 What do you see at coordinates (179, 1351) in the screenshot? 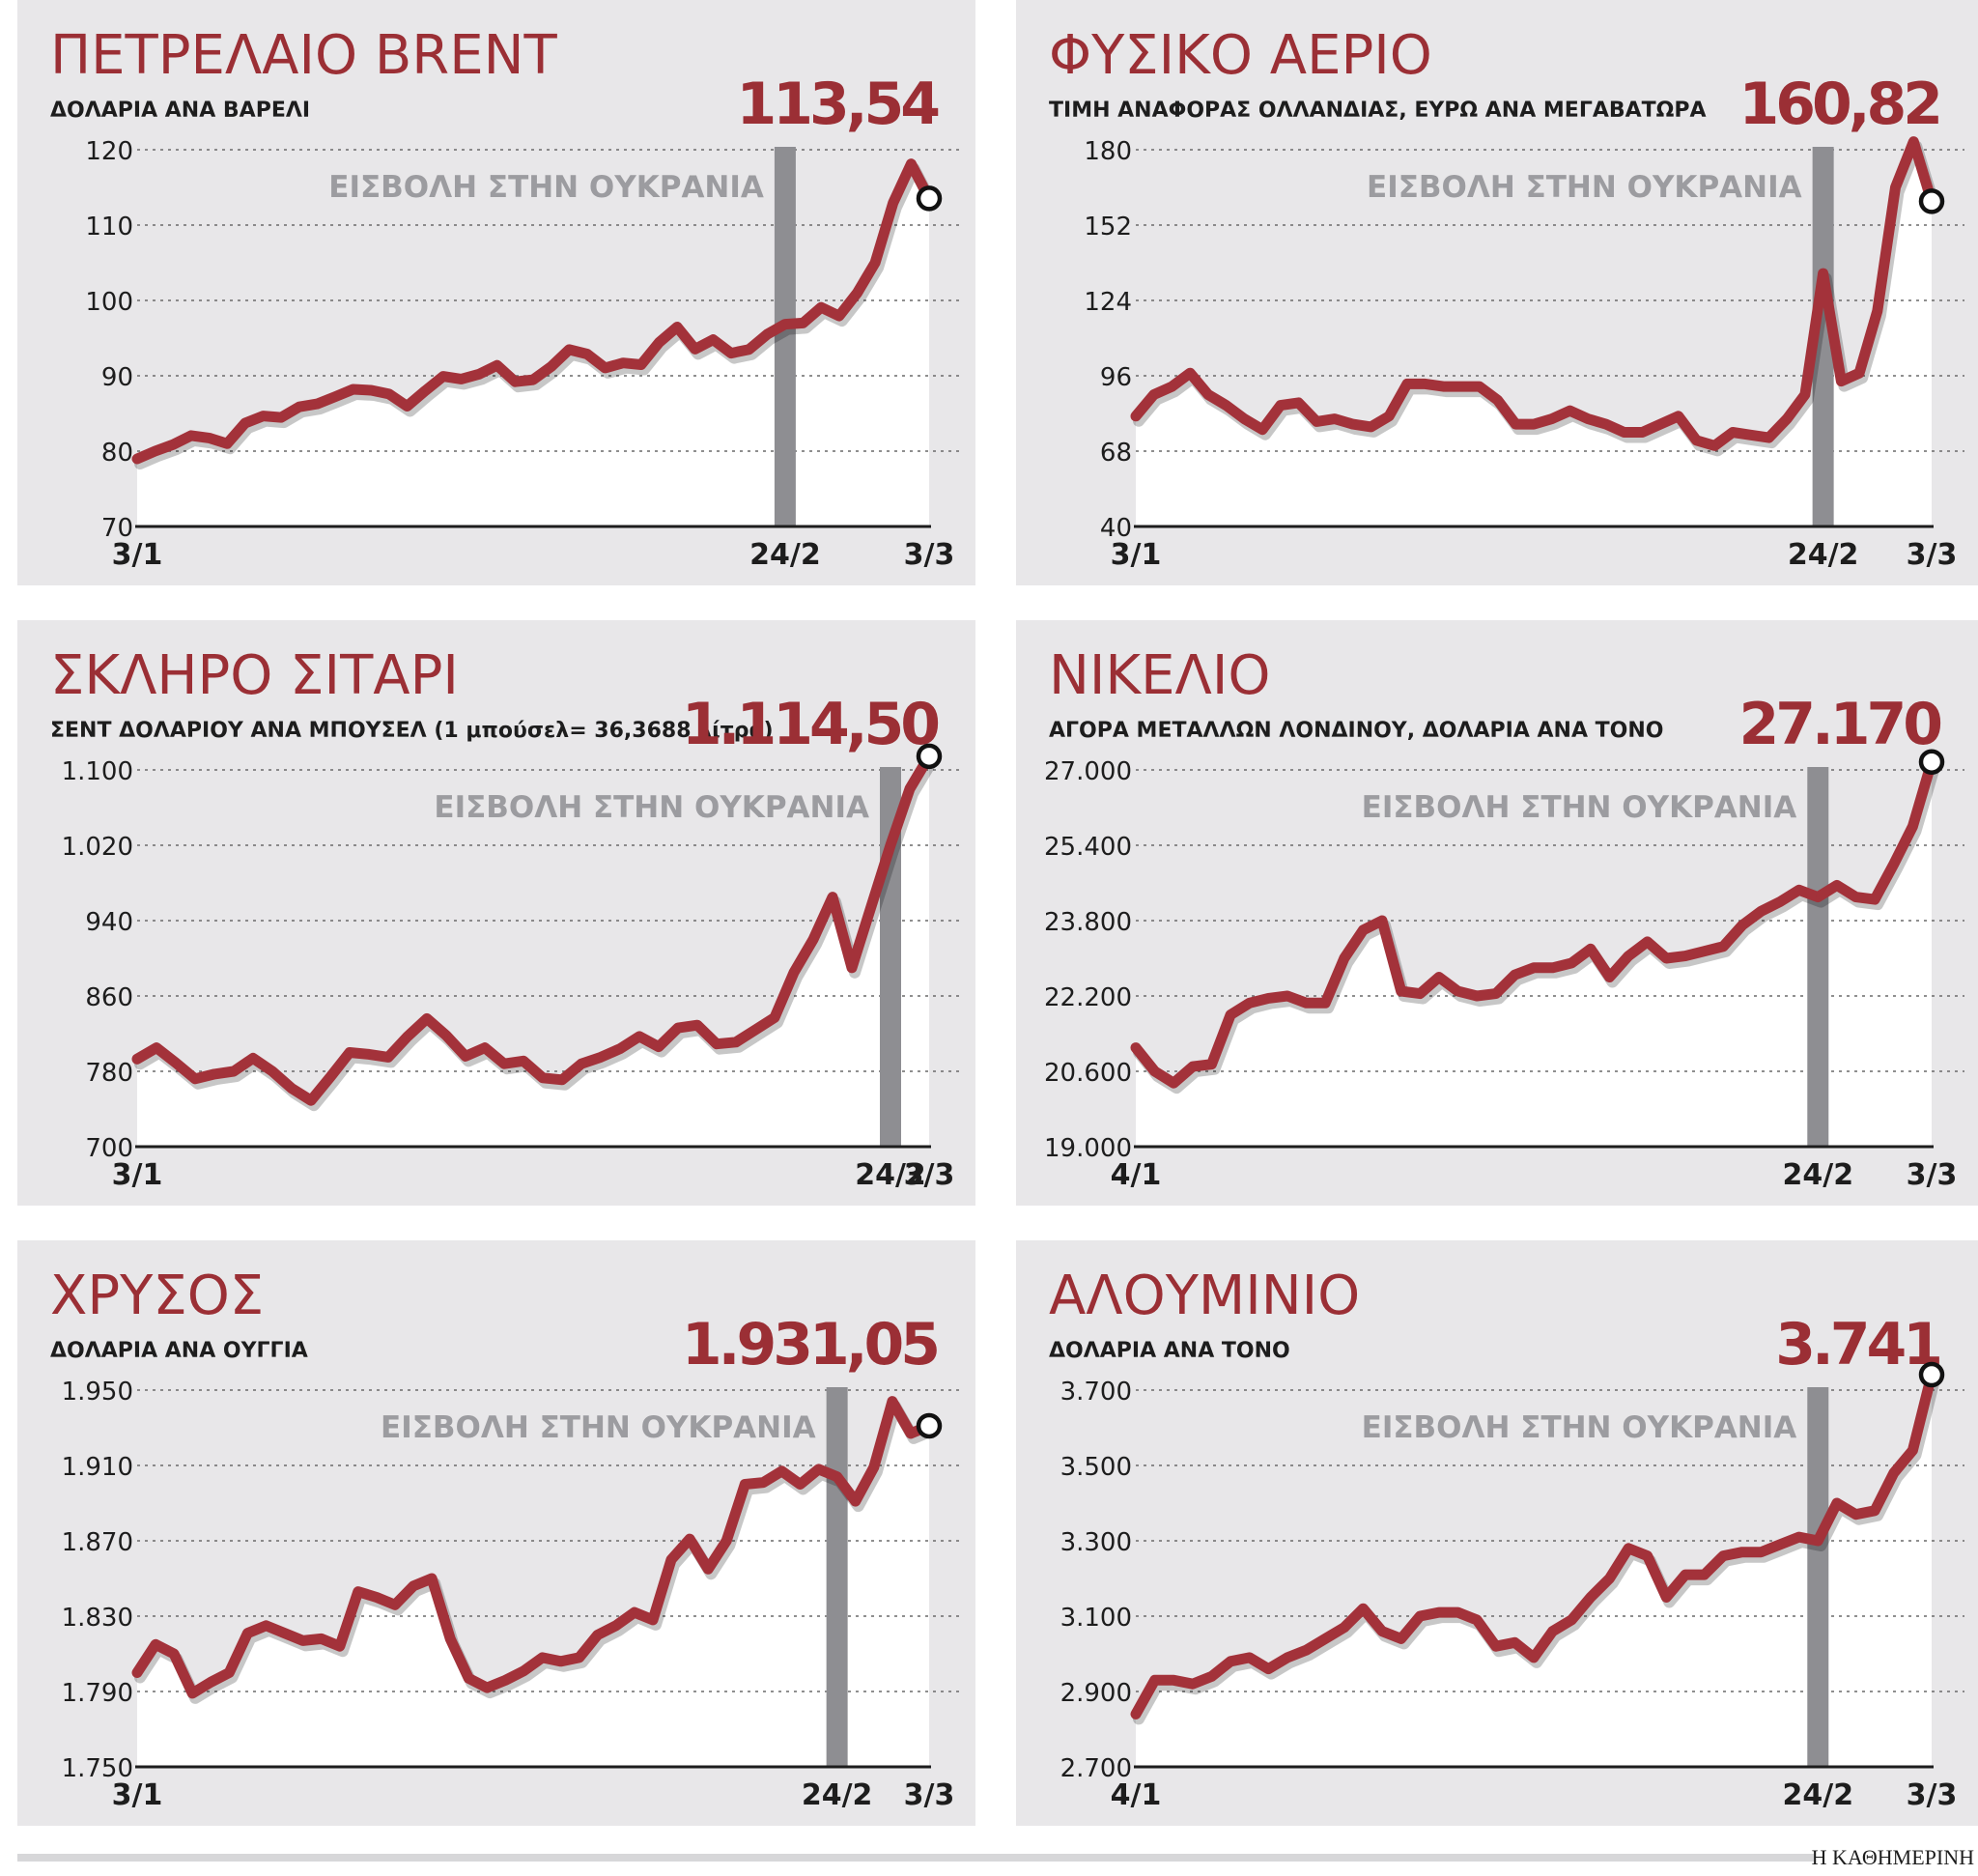
I see `chart-subtitle: ΔΟΛΑΡΙΑ ΑΝΑ ΟΥΓΓΙΑ` at bounding box center [179, 1351].